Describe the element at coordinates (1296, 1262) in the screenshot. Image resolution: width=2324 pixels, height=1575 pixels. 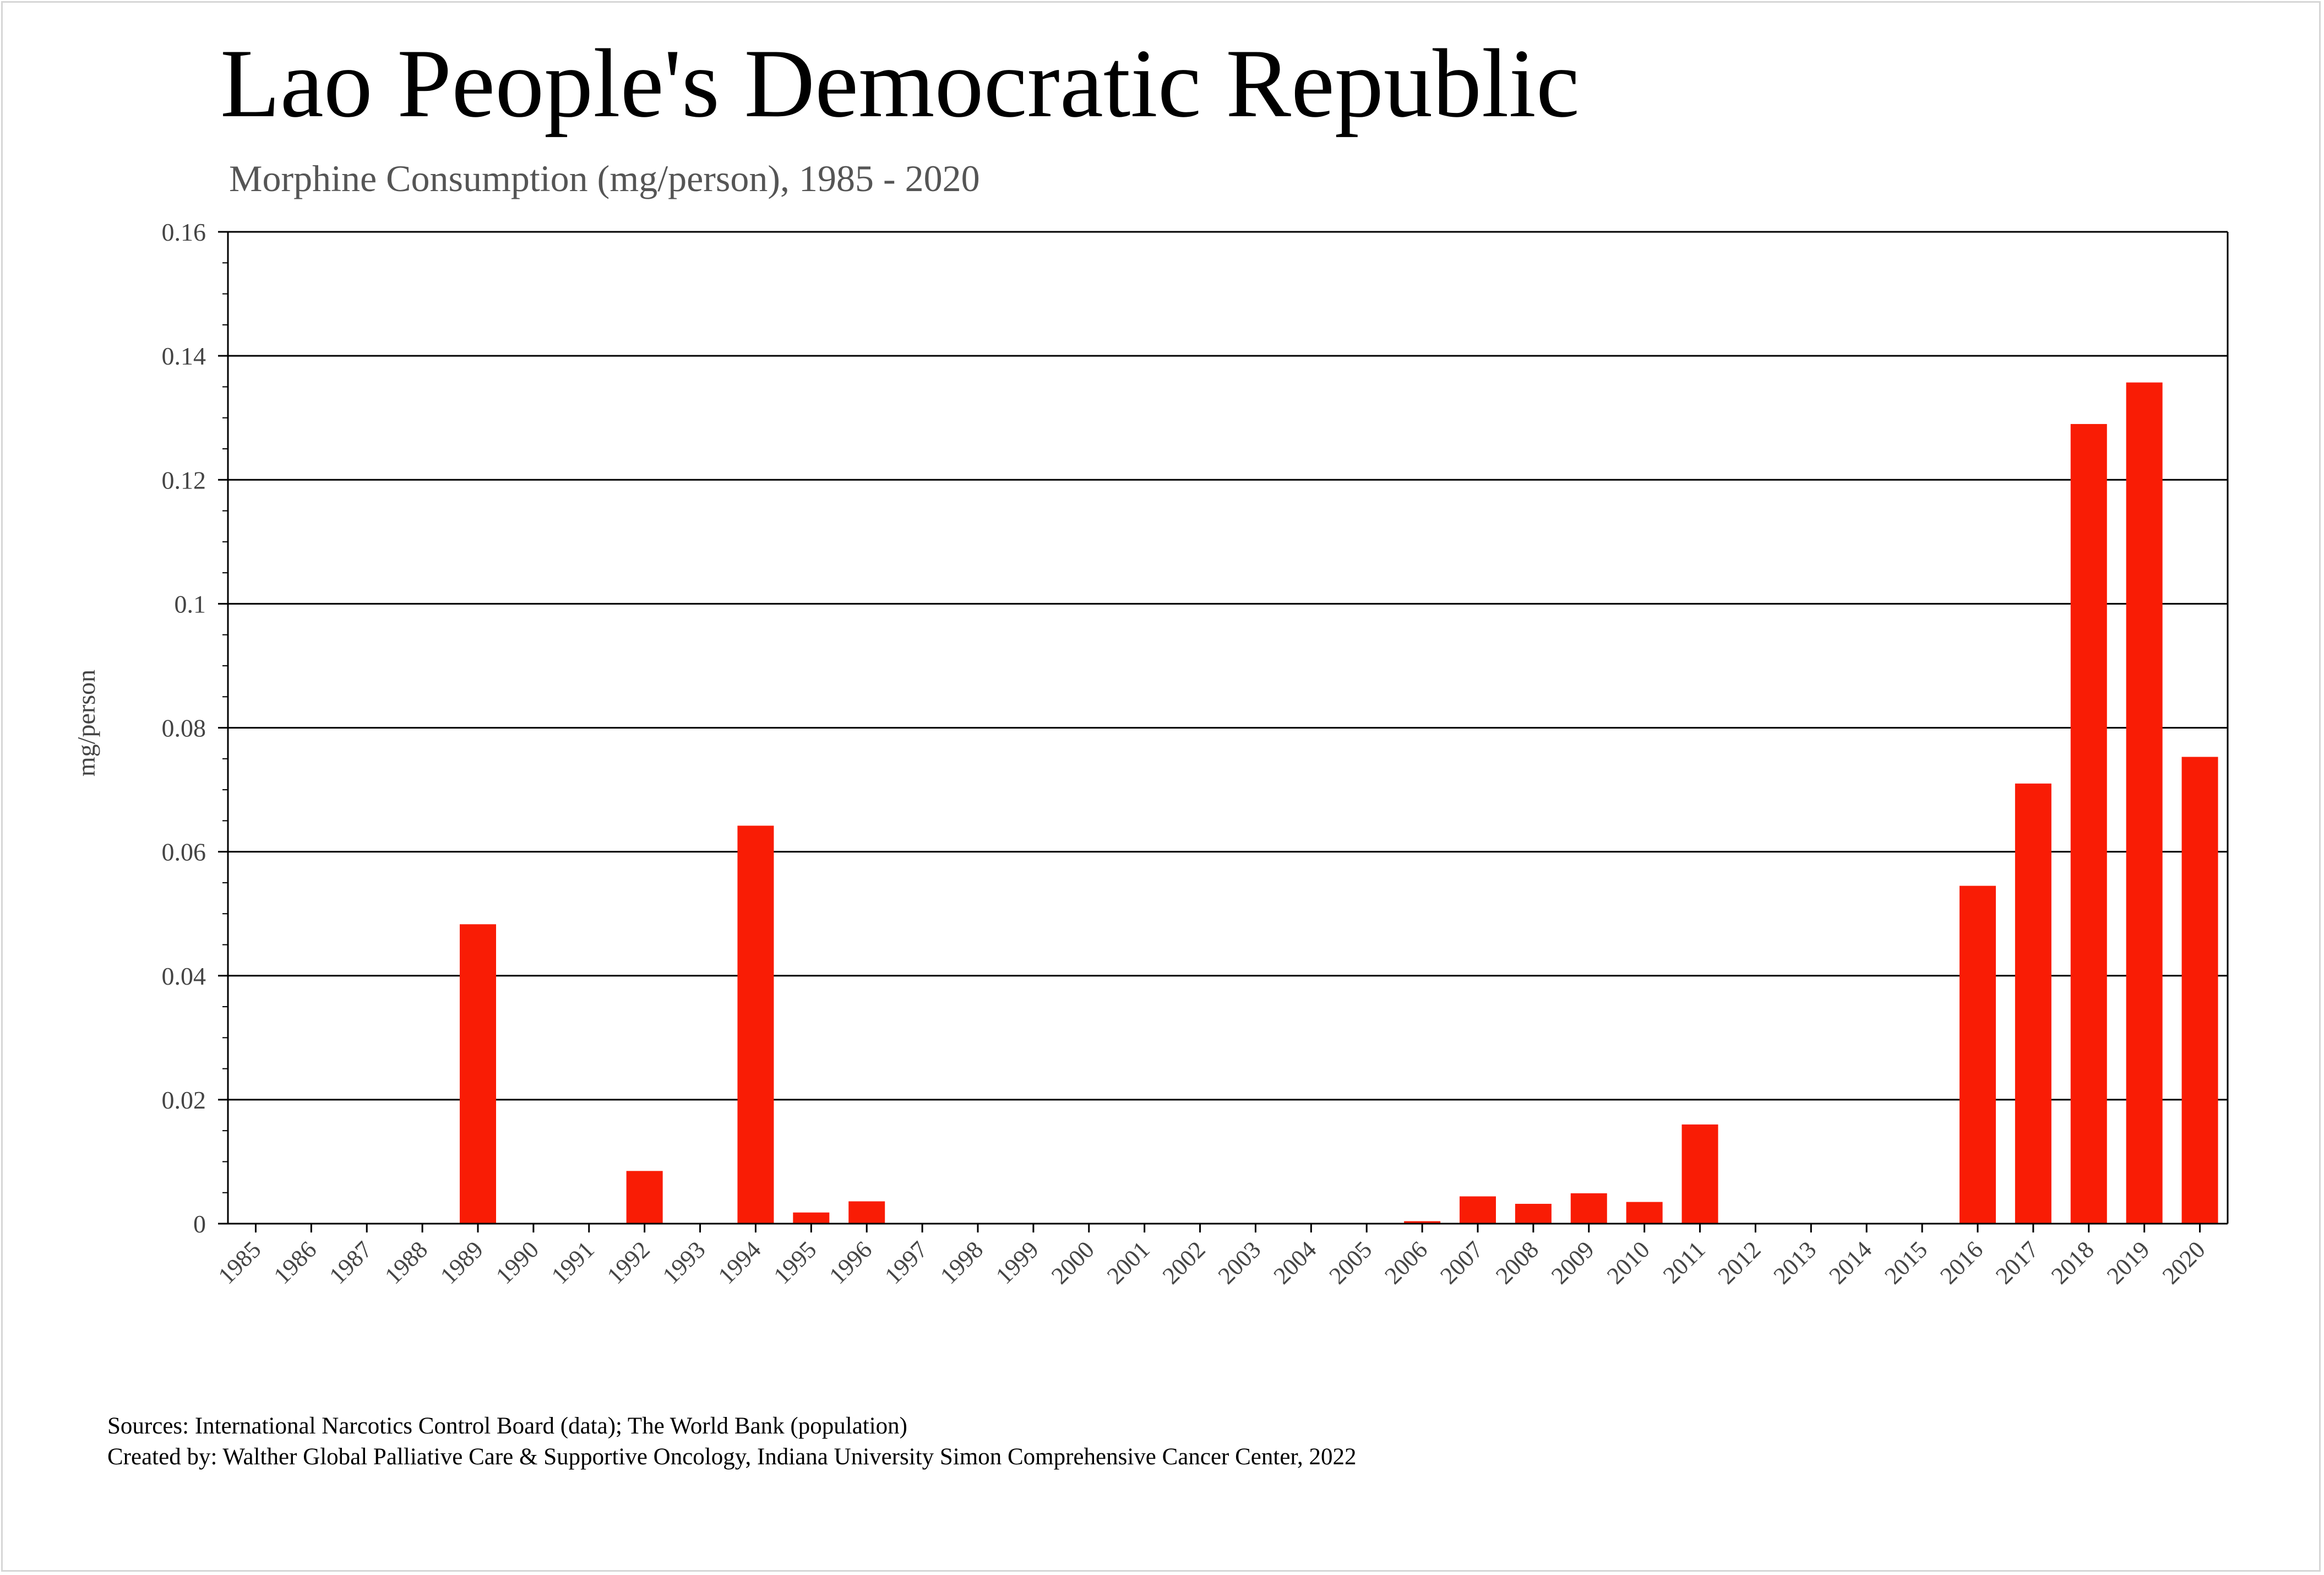
I see `x-tick-label: 2004` at that location.